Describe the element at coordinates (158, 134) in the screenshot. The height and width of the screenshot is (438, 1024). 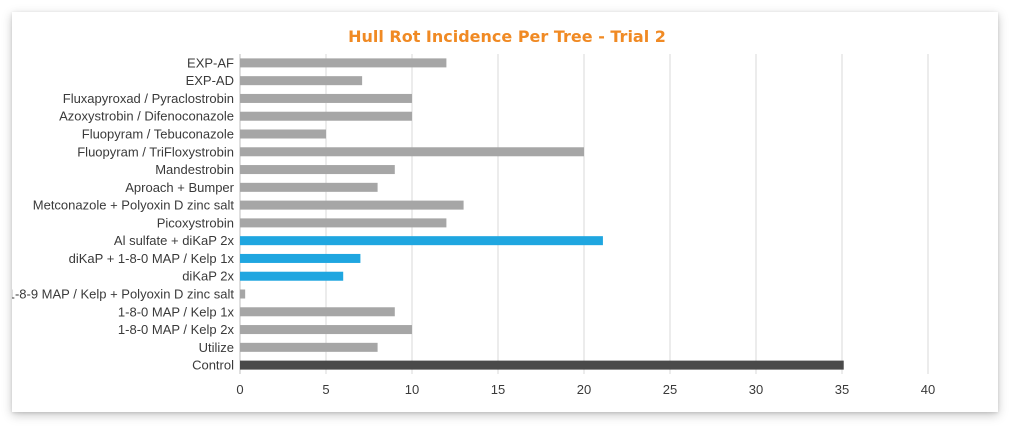
I see `category-label: Fluopyram / Tebuconazole` at that location.